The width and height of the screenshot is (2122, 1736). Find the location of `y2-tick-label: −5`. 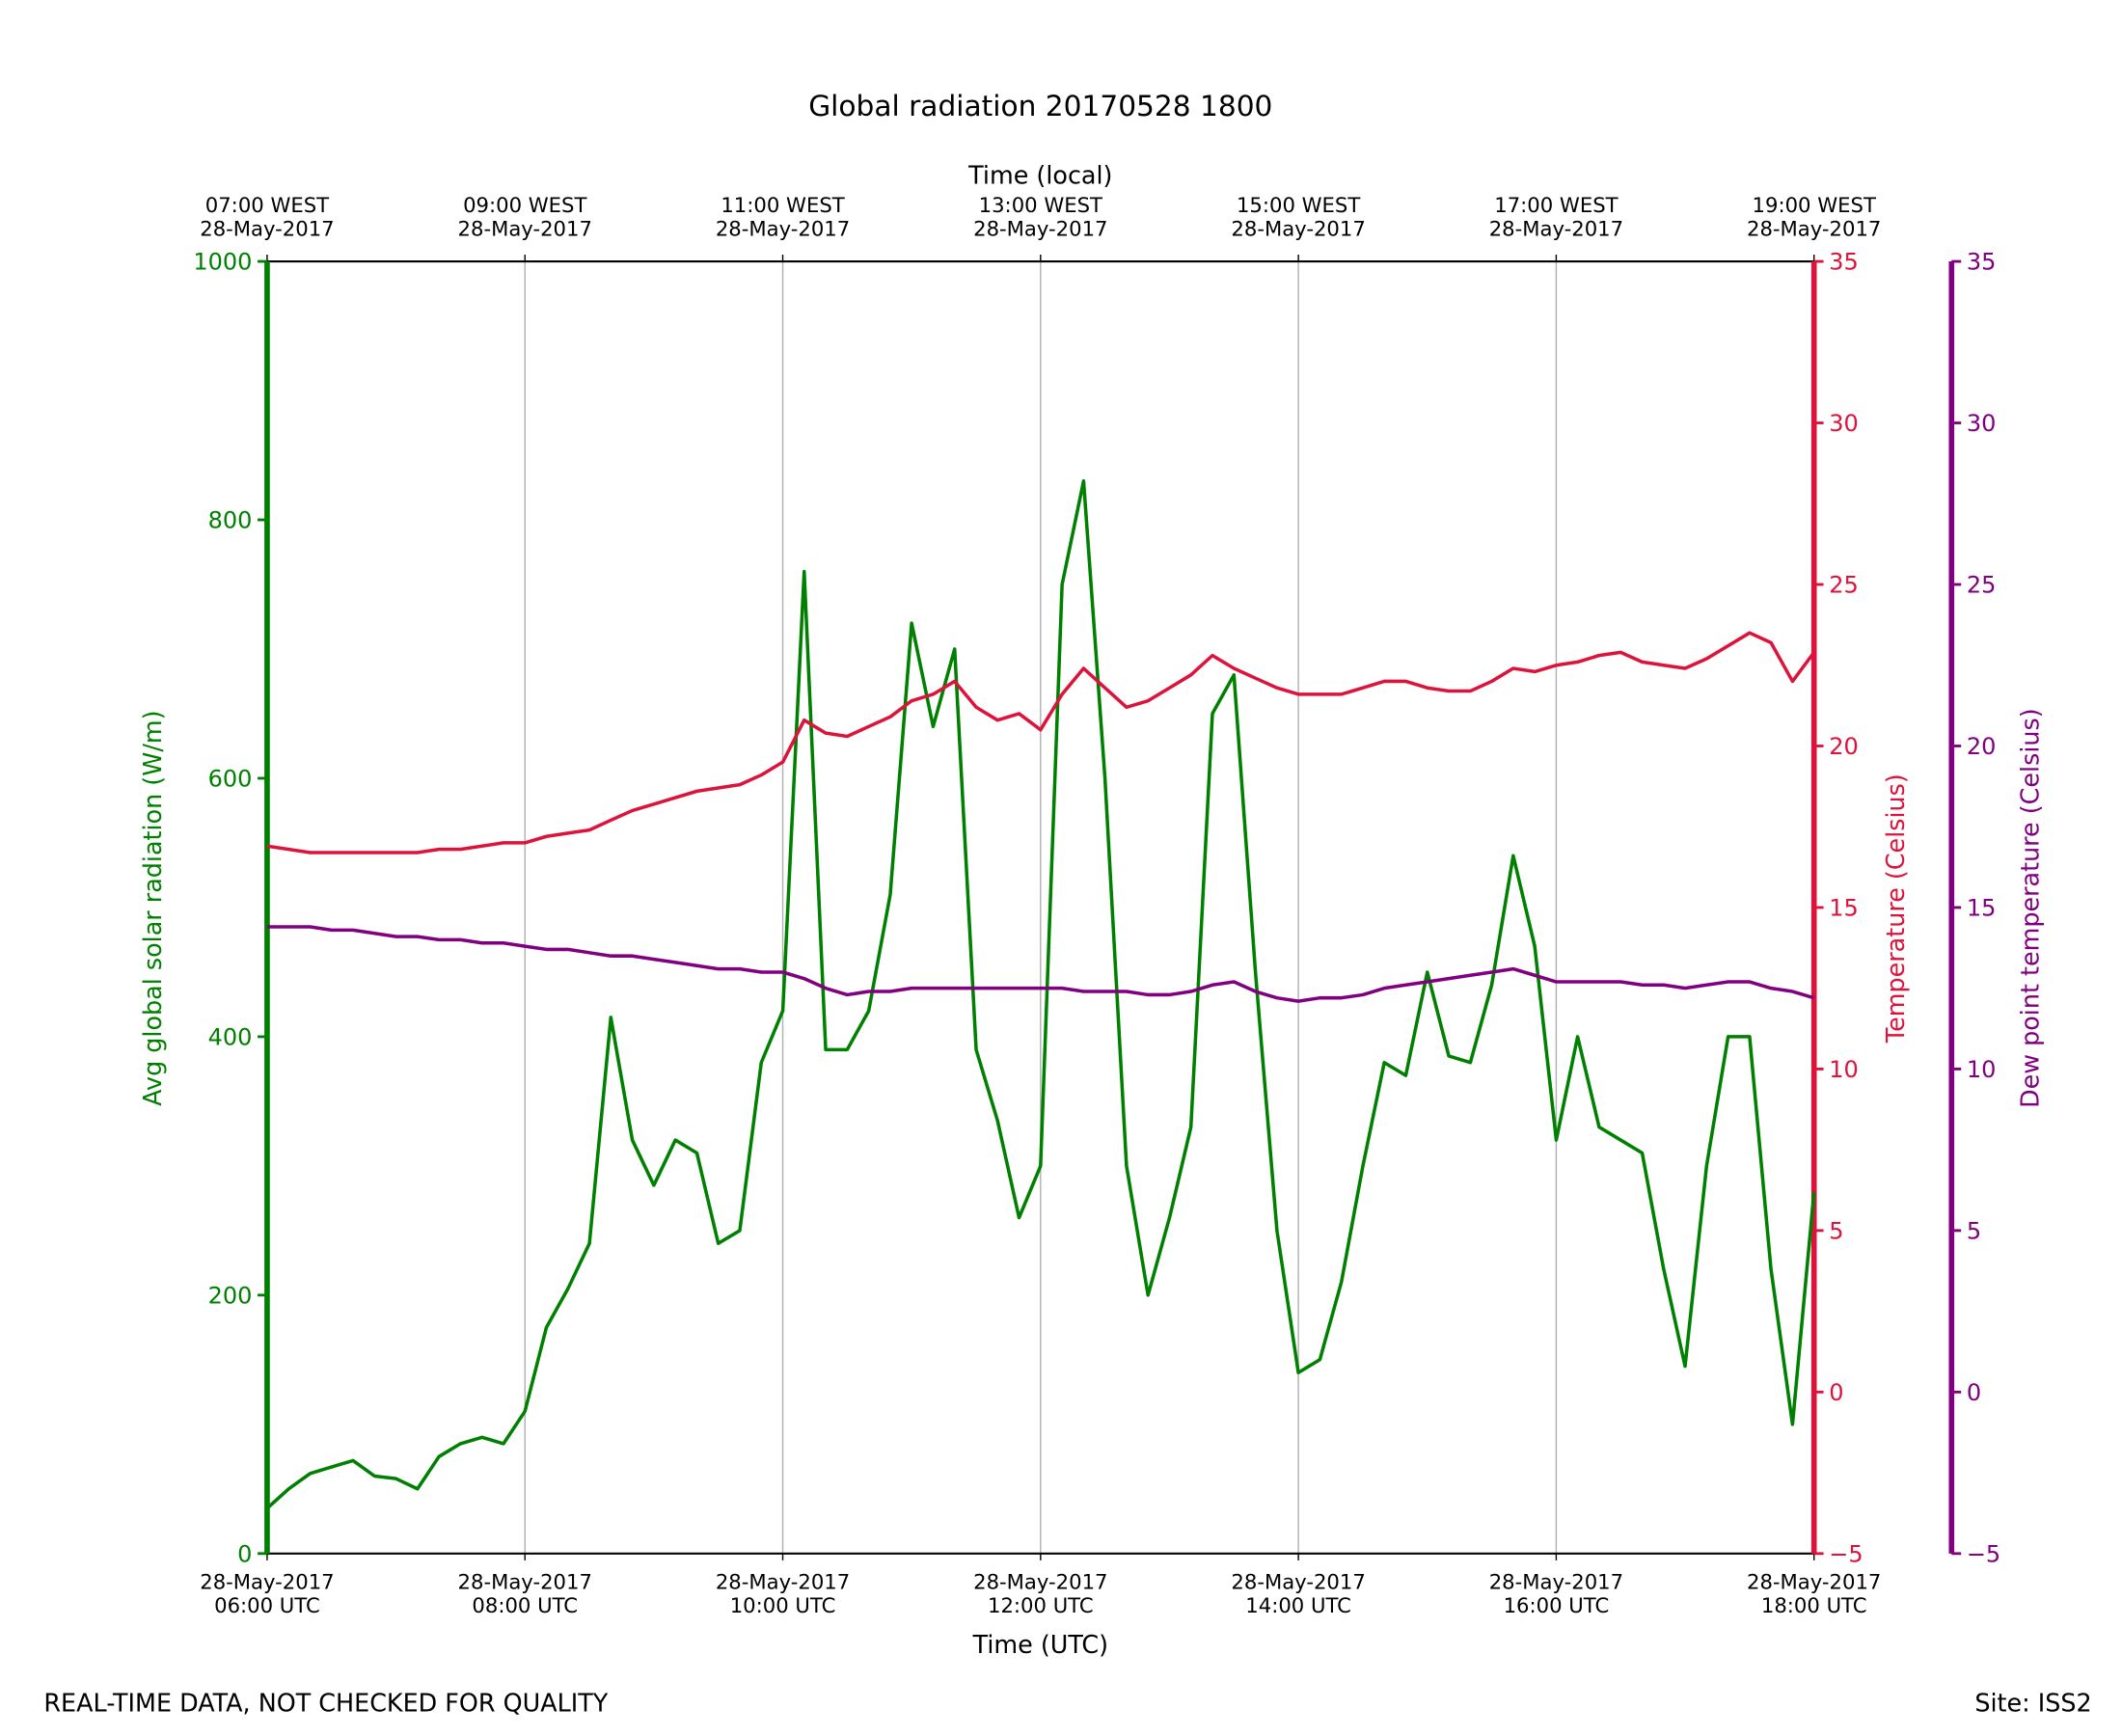

y2-tick-label: −5 is located at coordinates (1846, 1553).